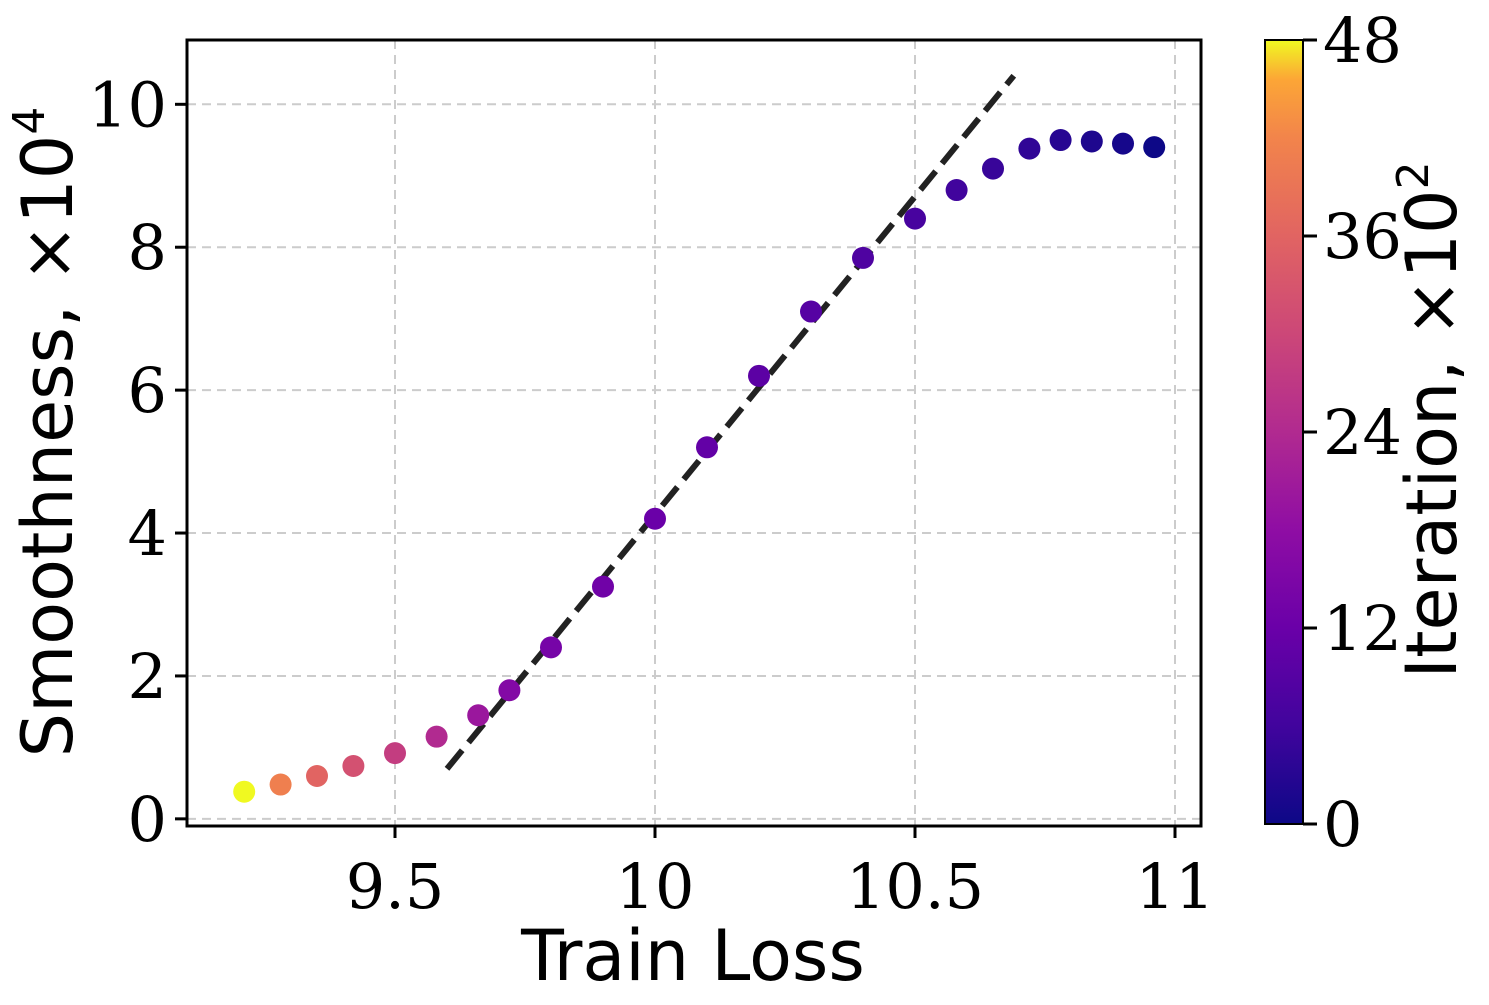 The height and width of the screenshot is (1005, 1489). What do you see at coordinates (1284, 432) in the screenshot?
I see `colorbar` at bounding box center [1284, 432].